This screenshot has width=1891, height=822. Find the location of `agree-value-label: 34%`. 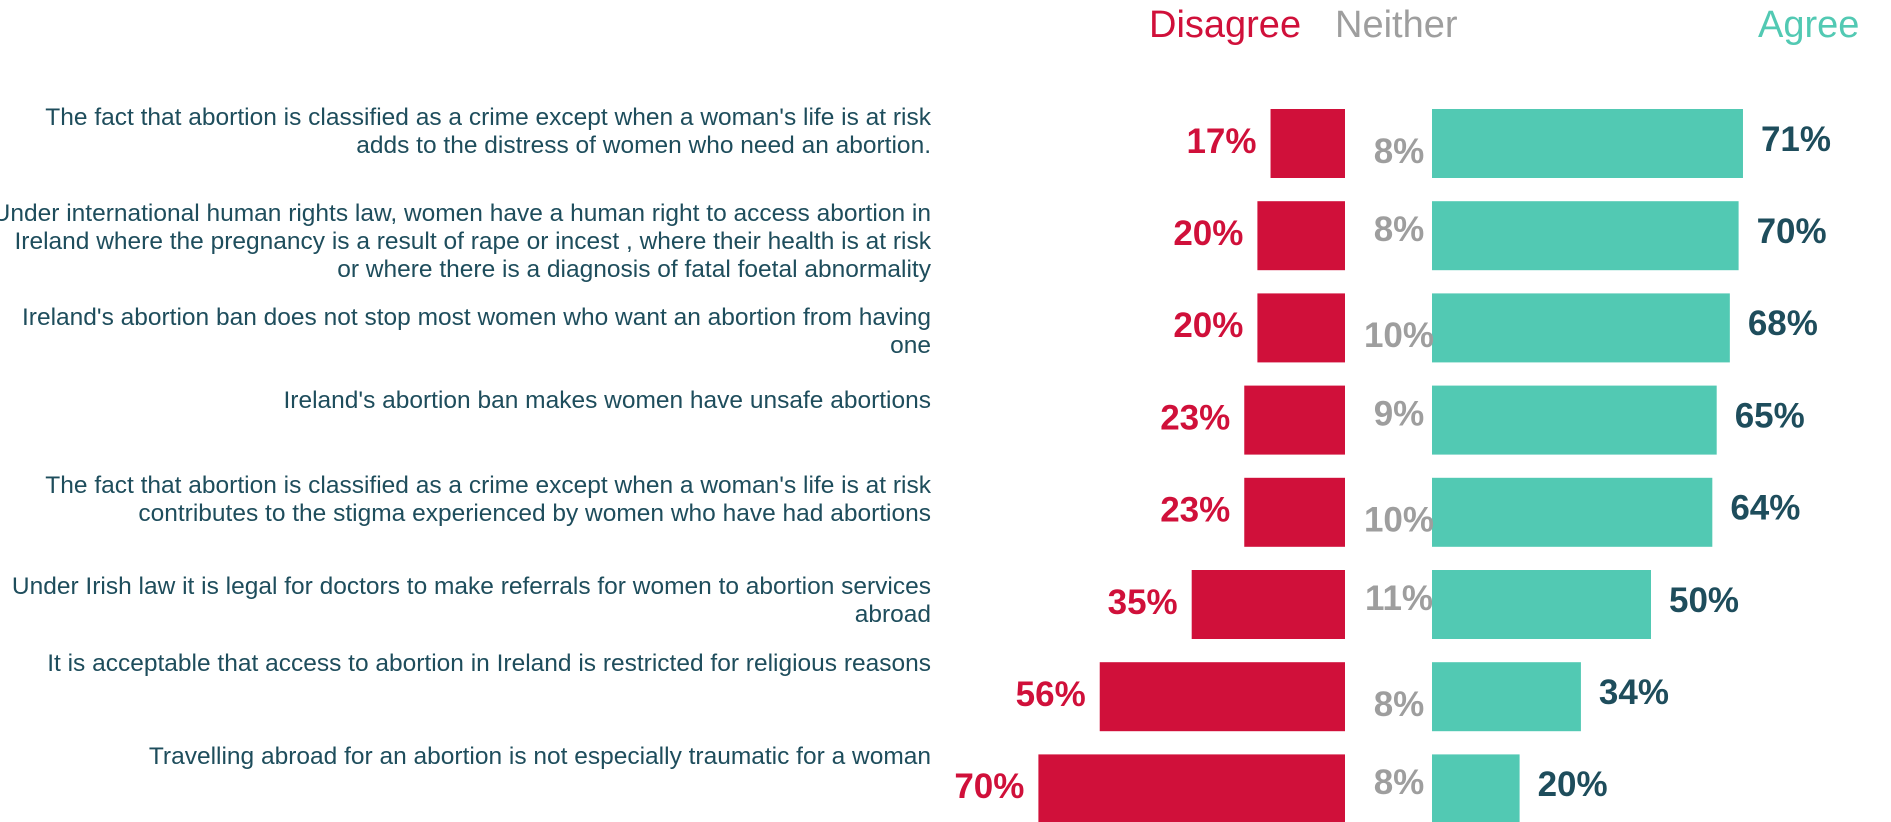

agree-value-label: 34% is located at coordinates (1634, 692).